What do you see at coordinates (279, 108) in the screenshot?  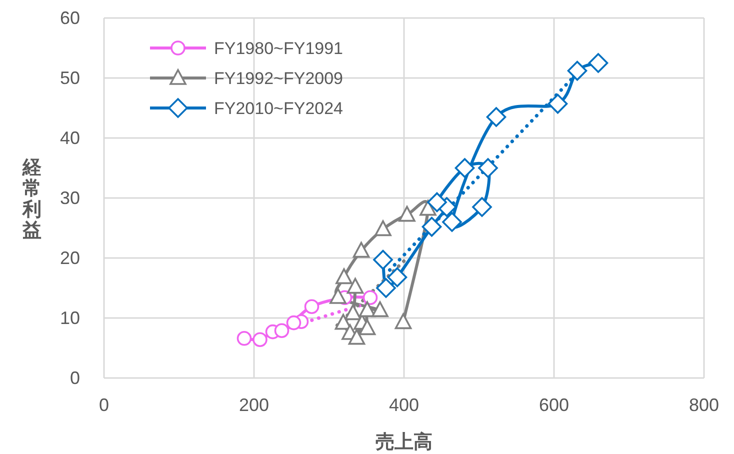 I see `legend-label: FY2010~FY2024` at bounding box center [279, 108].